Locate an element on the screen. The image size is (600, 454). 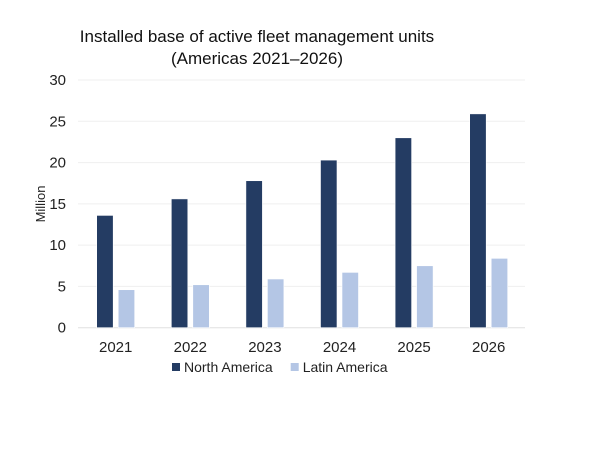
chart-title-line-2: (Americas 2021–2026) is located at coordinates (257, 58).